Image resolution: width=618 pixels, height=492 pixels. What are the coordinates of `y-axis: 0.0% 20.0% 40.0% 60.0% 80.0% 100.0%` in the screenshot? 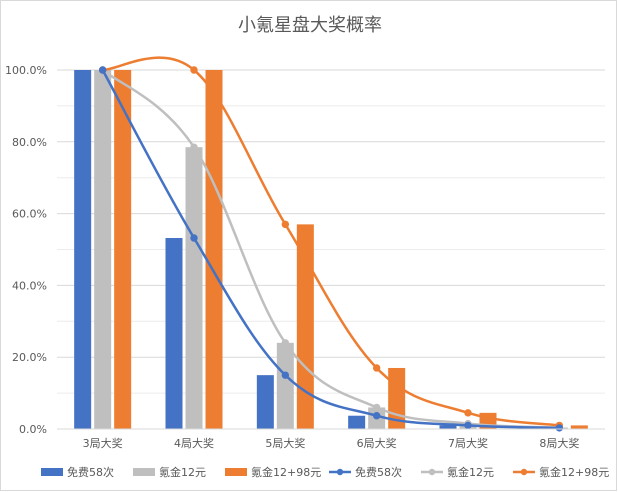 It's located at (26, 250).